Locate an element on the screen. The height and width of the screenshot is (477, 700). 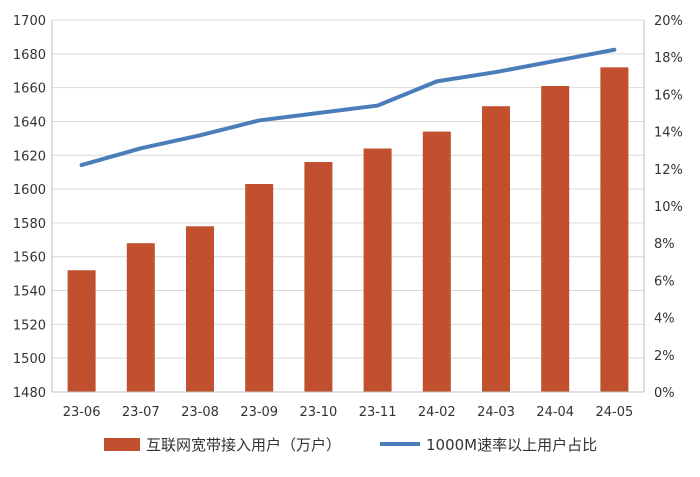
right-axis-ticks: 0% 2% 4% 6% 8% 10% 12% 14% 16% 18% 20% is located at coordinates (668, 207).